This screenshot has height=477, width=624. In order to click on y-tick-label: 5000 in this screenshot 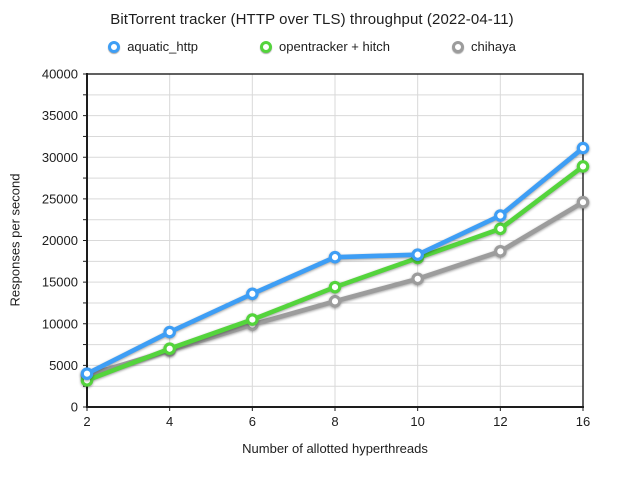, I will do `click(63, 365)`.